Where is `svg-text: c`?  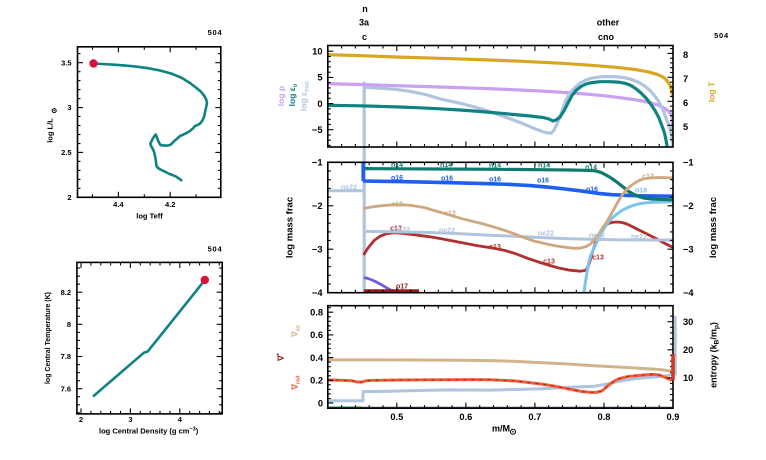
svg-text: c is located at coordinates (364, 37).